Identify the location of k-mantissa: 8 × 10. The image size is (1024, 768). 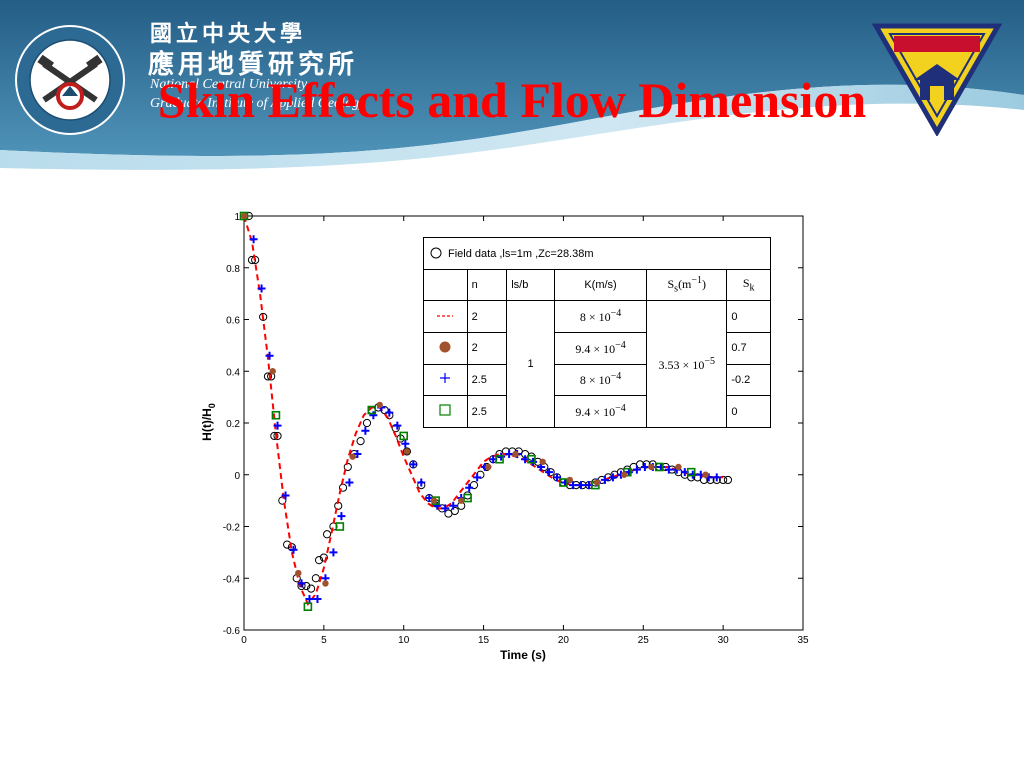
(595, 317).